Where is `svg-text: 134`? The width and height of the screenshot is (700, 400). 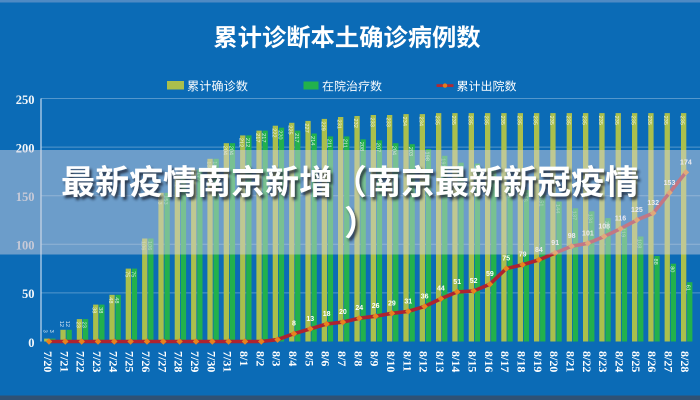
svg-text: 134 is located at coordinates (590, 218).